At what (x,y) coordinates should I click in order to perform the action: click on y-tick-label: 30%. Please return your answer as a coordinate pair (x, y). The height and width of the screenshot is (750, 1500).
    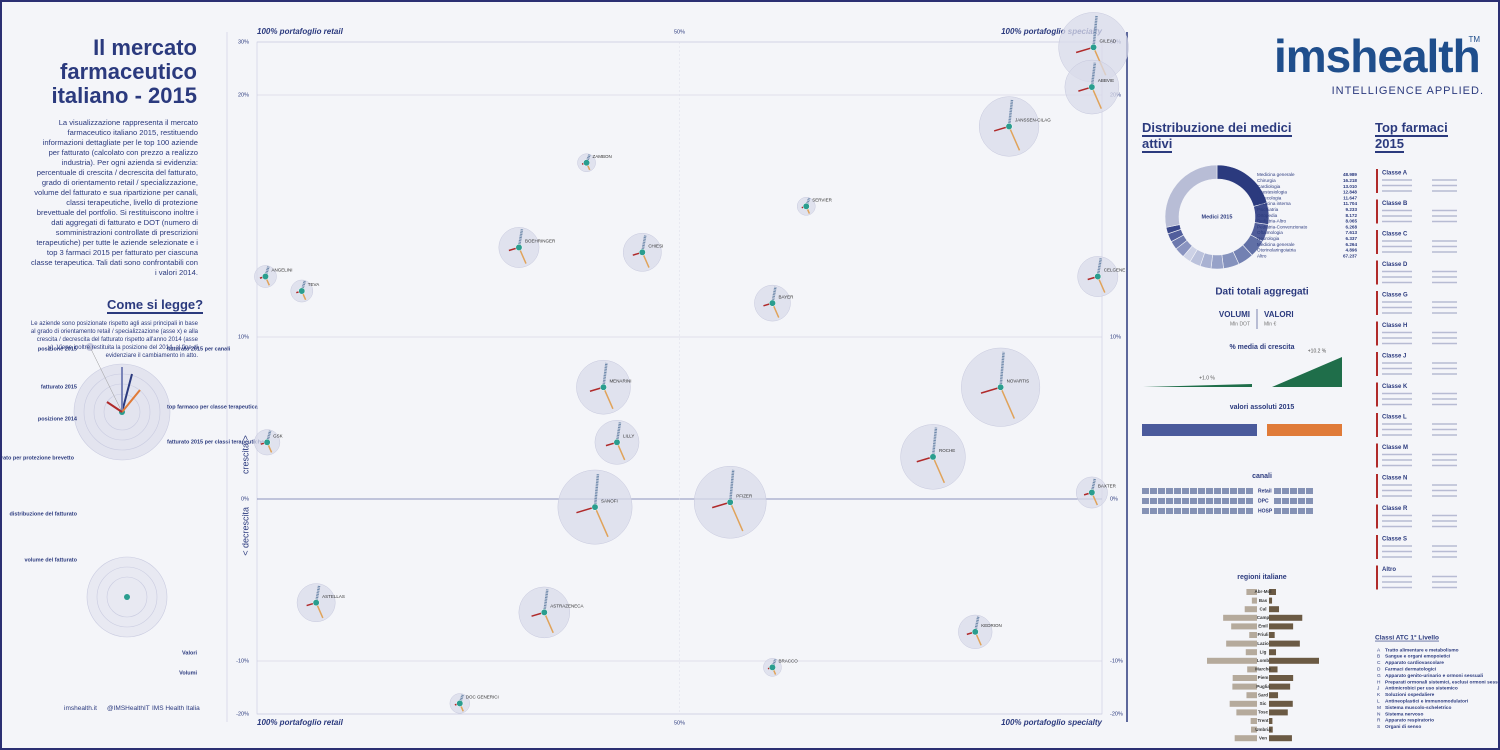
    Looking at the image, I should click on (243, 42).